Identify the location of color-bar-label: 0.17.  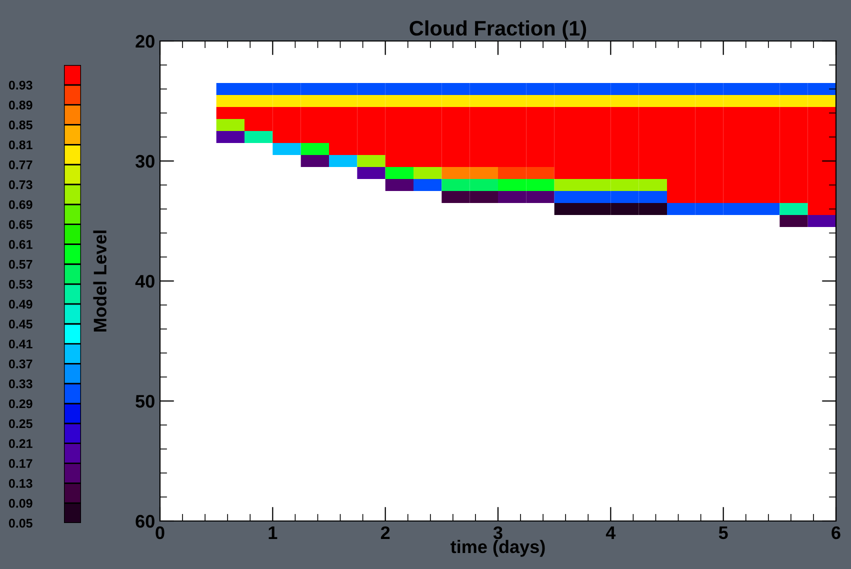
(20, 463).